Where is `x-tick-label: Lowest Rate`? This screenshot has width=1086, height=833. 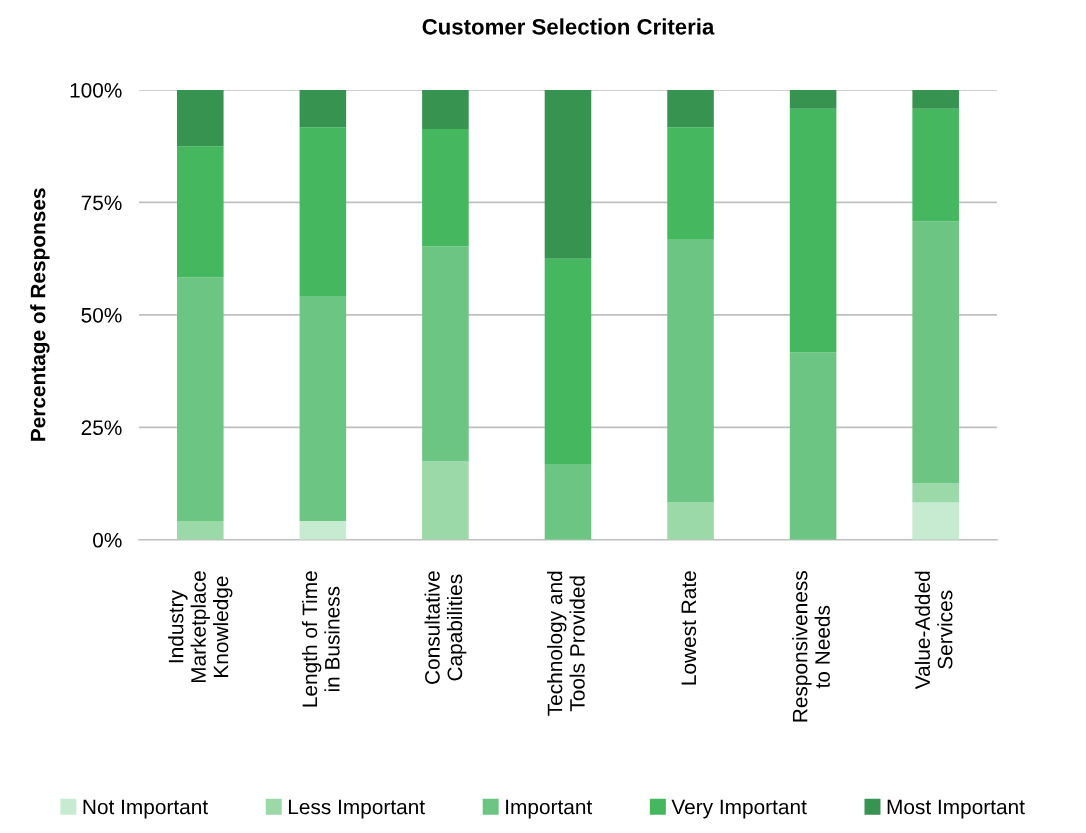
x-tick-label: Lowest Rate is located at coordinates (689, 628).